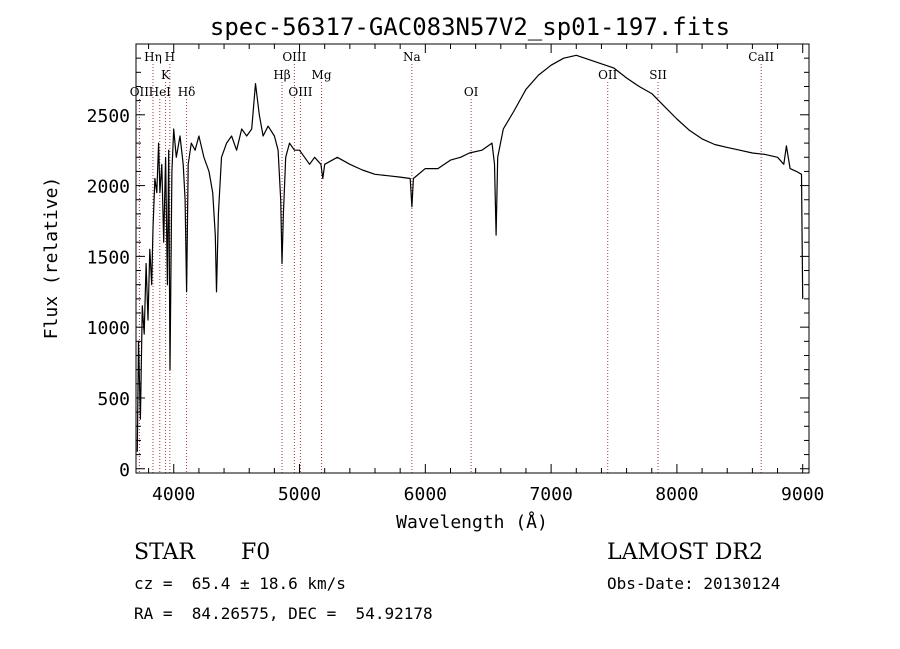  I want to click on sky-coordinates: RA = 84.26575, DEC = 54.92178, so click(283, 613).